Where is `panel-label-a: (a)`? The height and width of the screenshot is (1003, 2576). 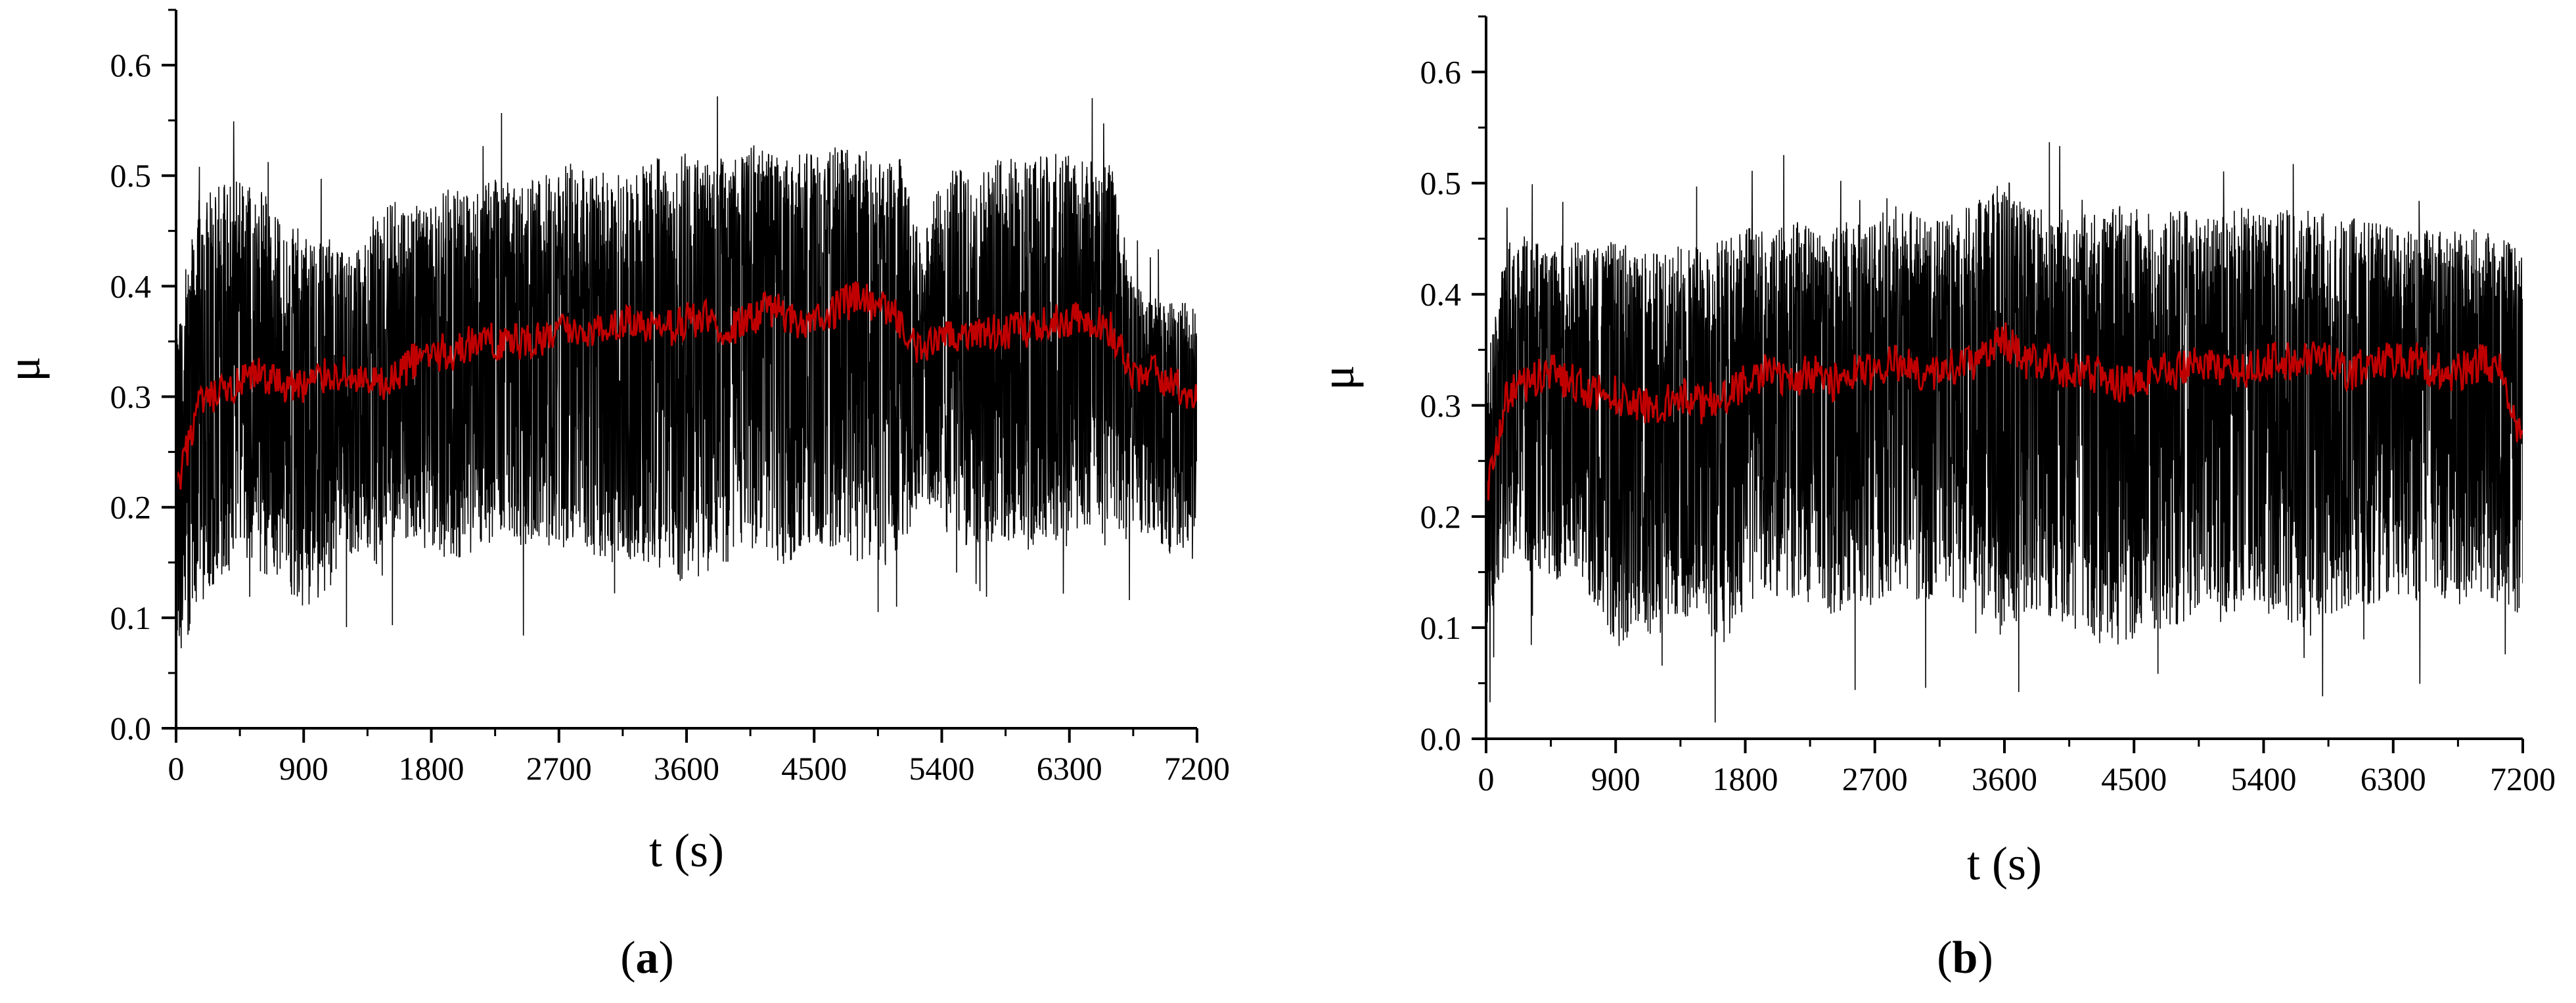 panel-label-a: (a) is located at coordinates (647, 958).